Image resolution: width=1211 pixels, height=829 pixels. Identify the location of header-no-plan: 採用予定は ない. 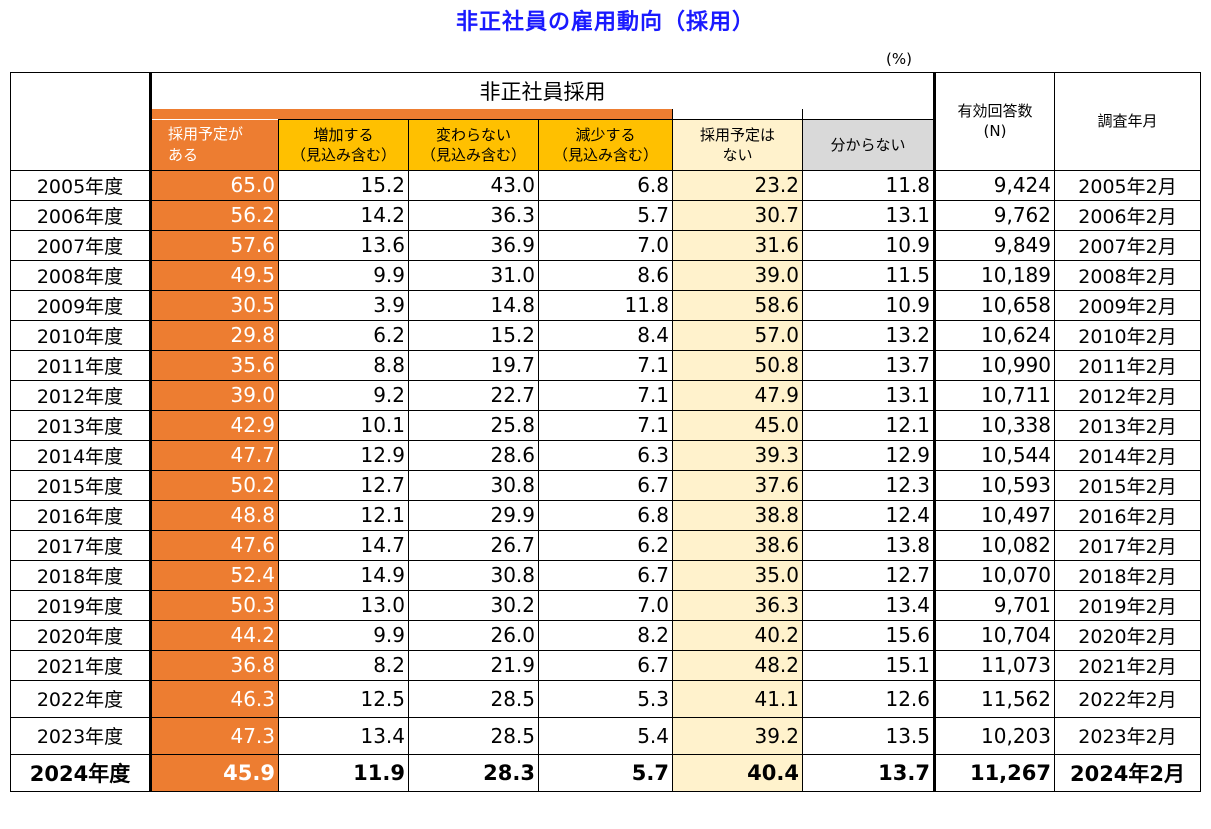
(737, 145).